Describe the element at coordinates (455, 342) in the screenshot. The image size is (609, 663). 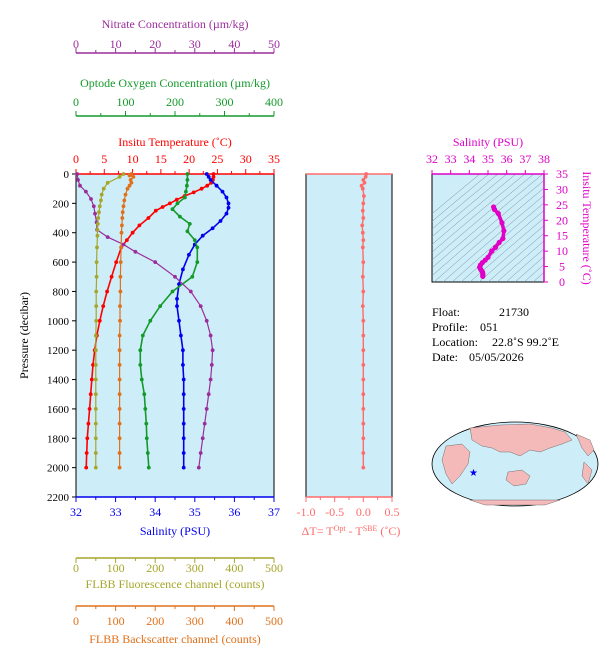
I see `location-label: Location:` at that location.